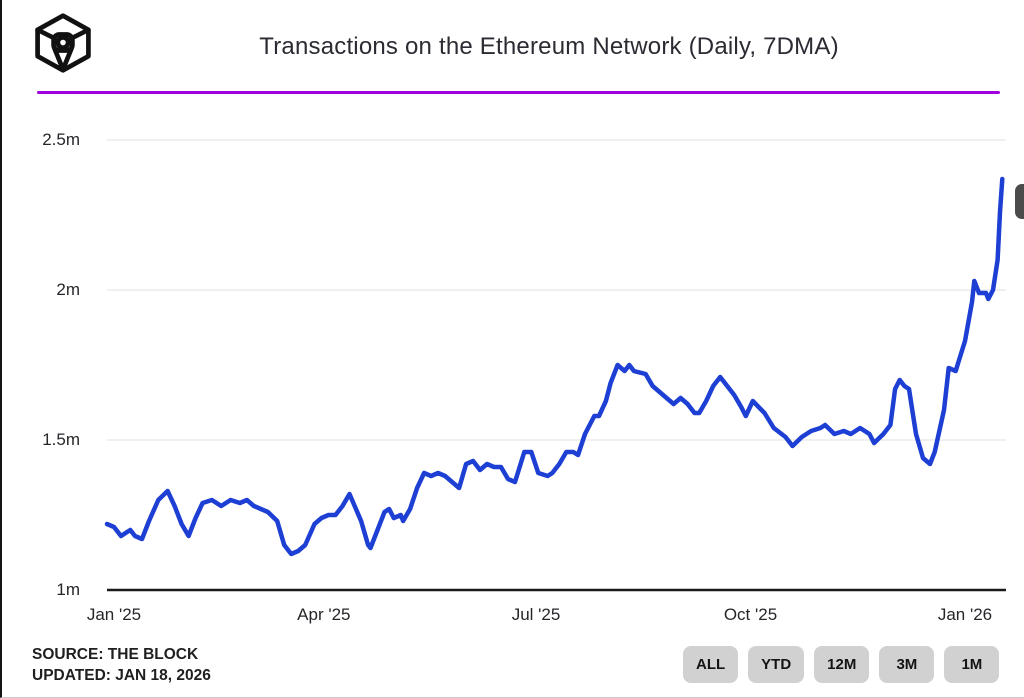  I want to click on range-button-group: ALL YTD 12M 3M 1M, so click(841, 664).